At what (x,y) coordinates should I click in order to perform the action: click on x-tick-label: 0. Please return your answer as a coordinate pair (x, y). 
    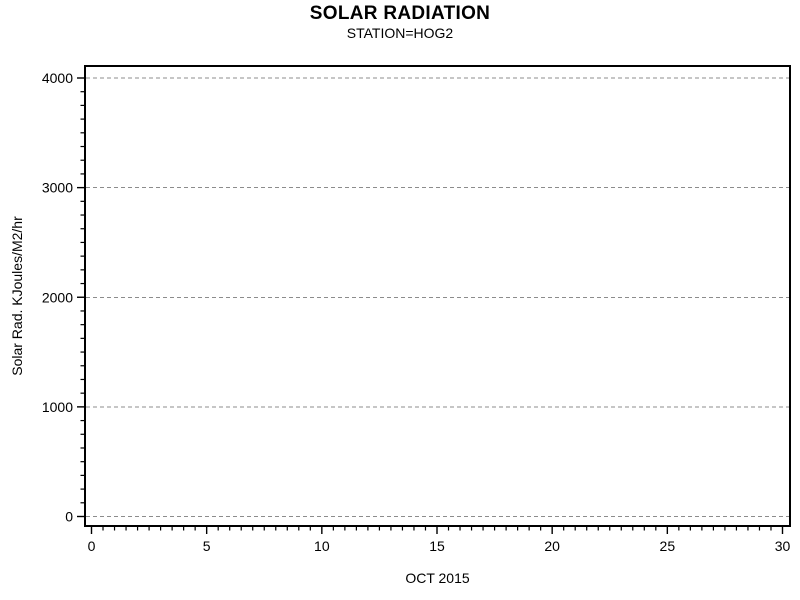
    Looking at the image, I should click on (92, 546).